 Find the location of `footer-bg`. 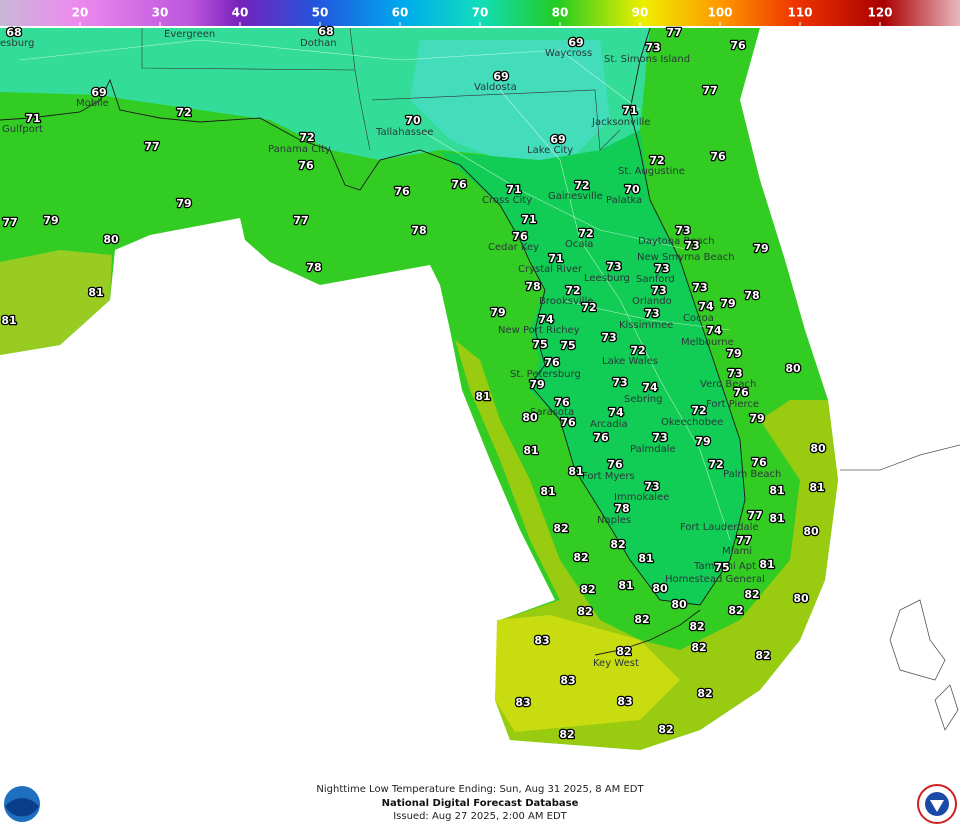

footer-bg is located at coordinates (480, 802).